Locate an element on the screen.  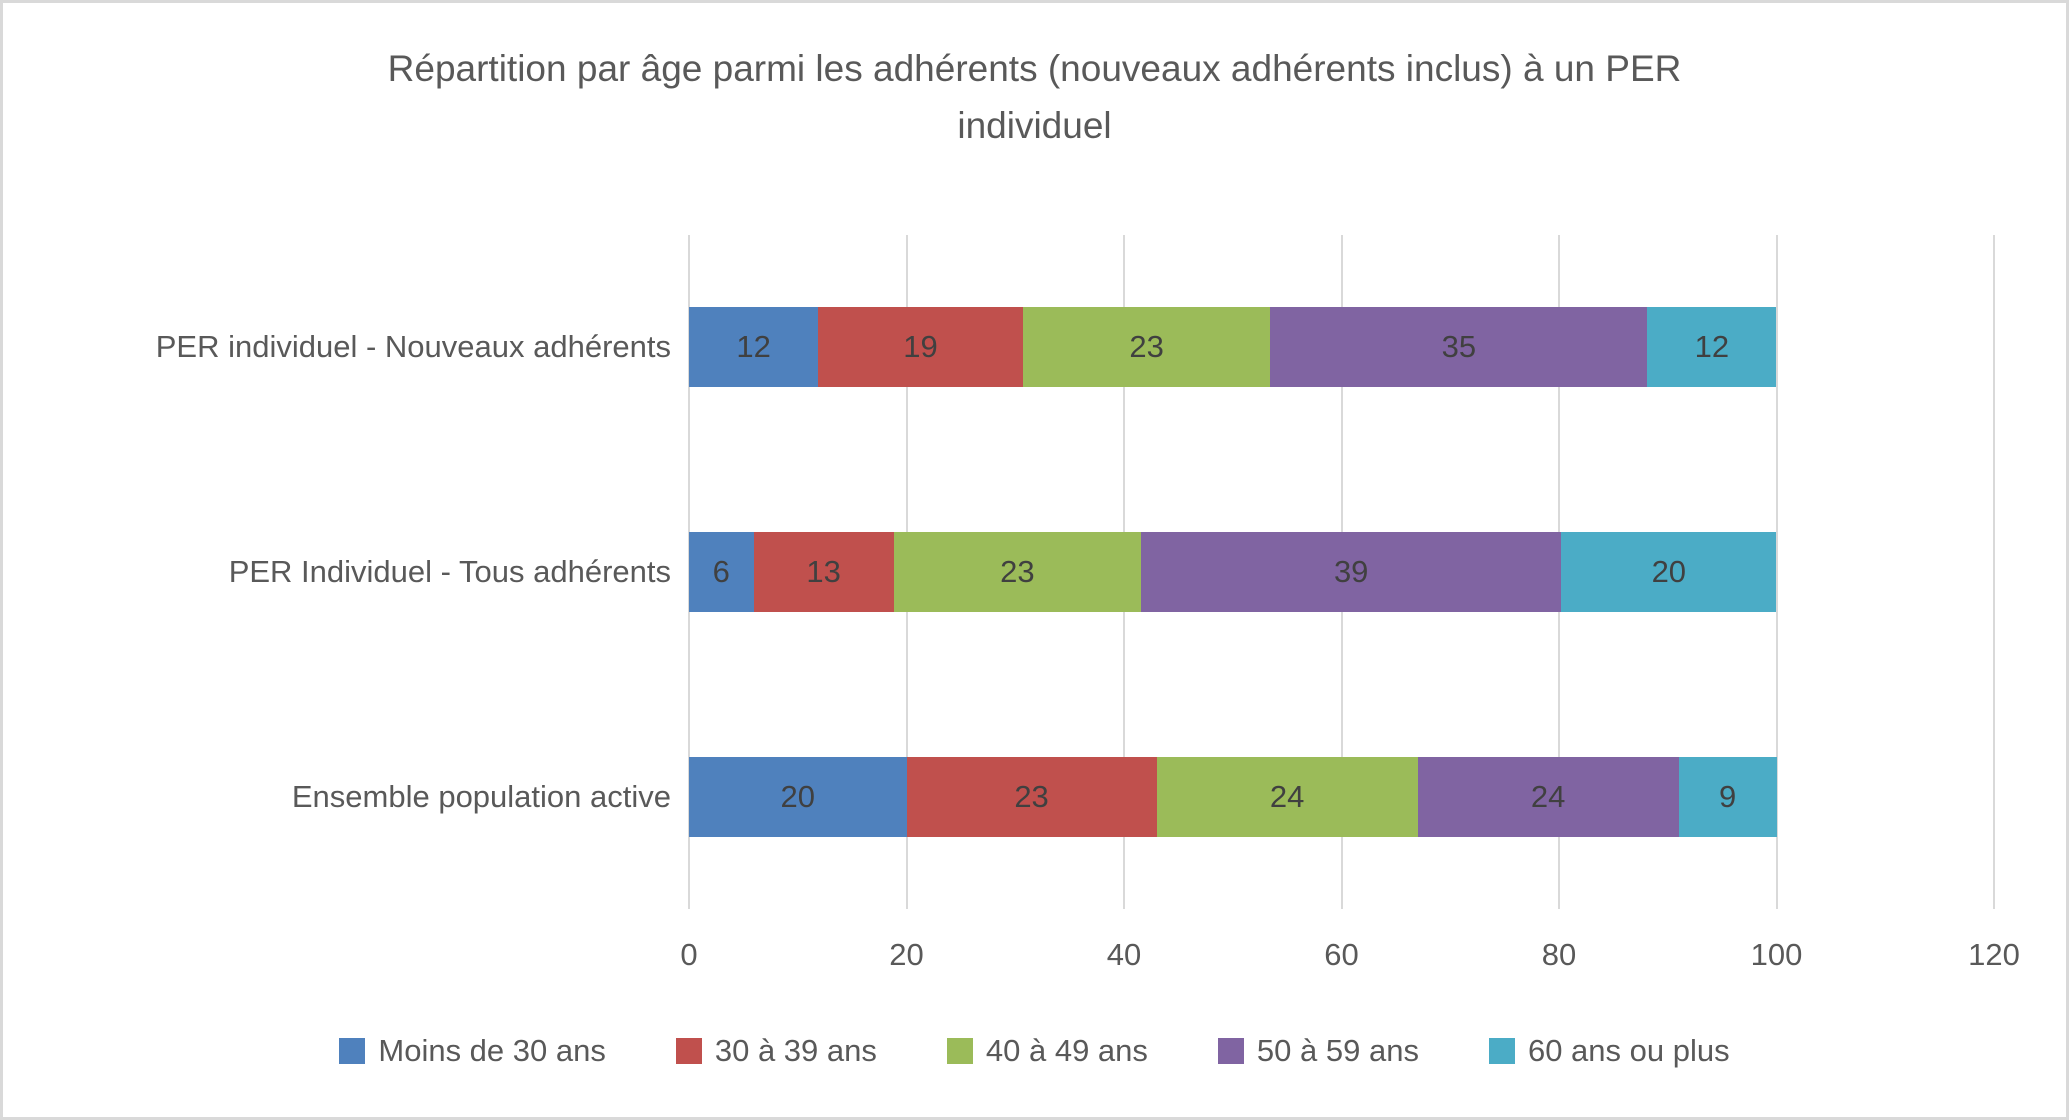
x-axis-tick-label: 40 is located at coordinates (1124, 954).